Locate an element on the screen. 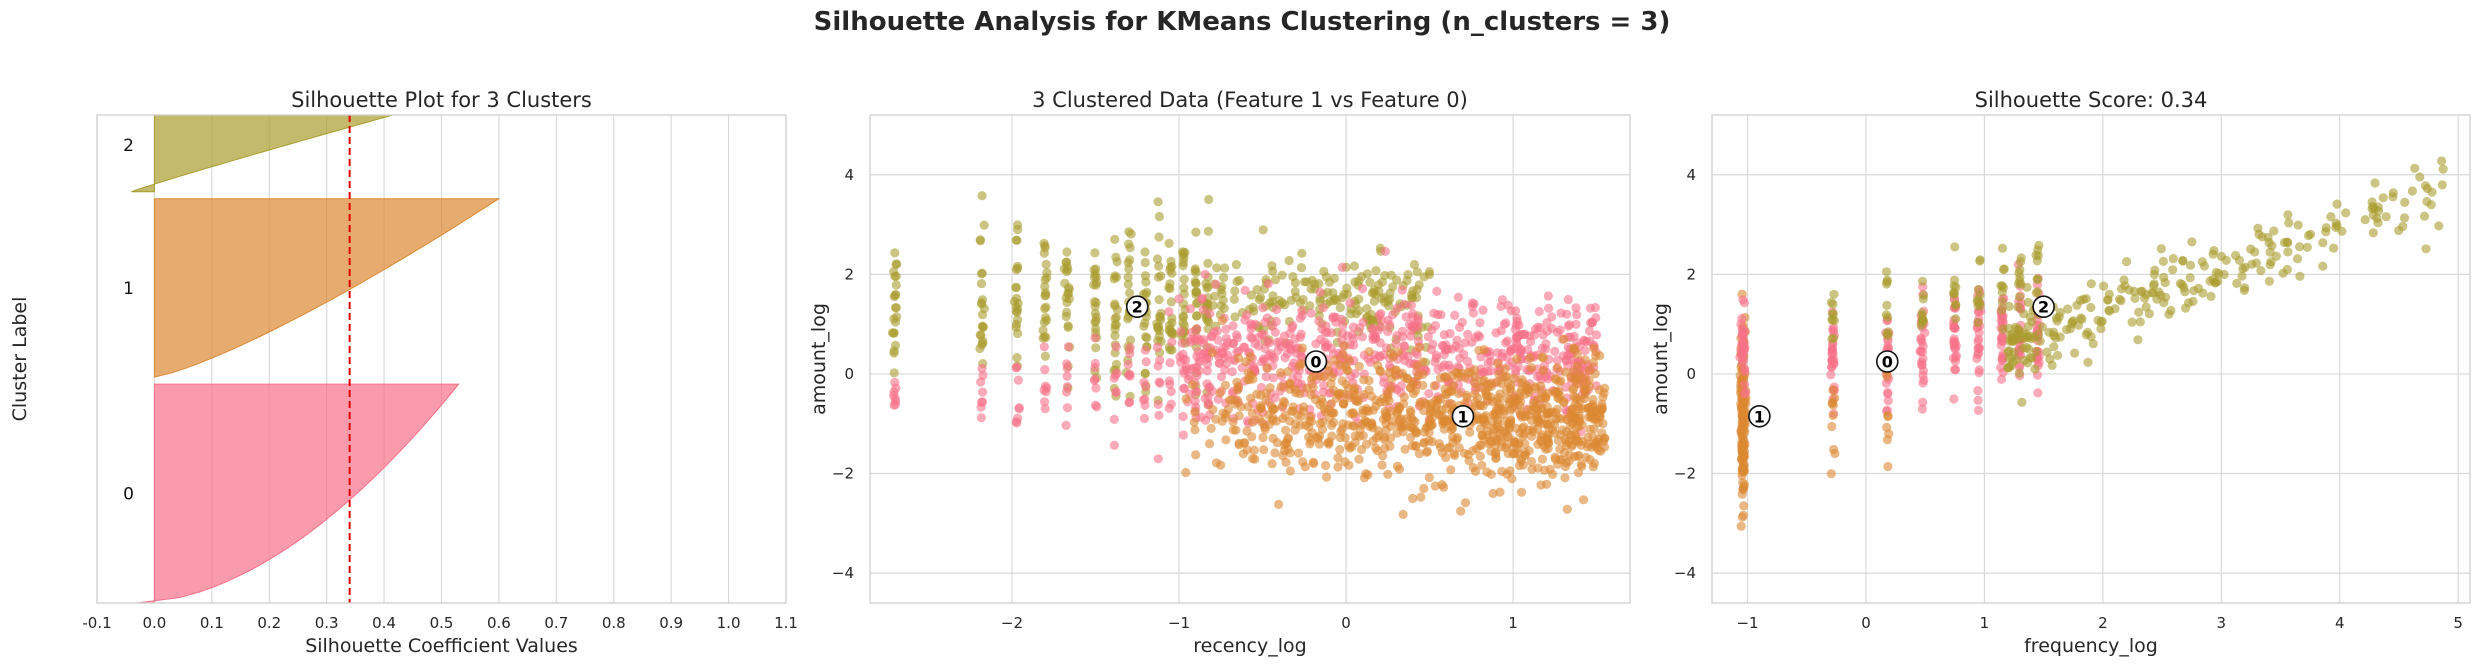  y-tick-label: 4 is located at coordinates (1691, 175).